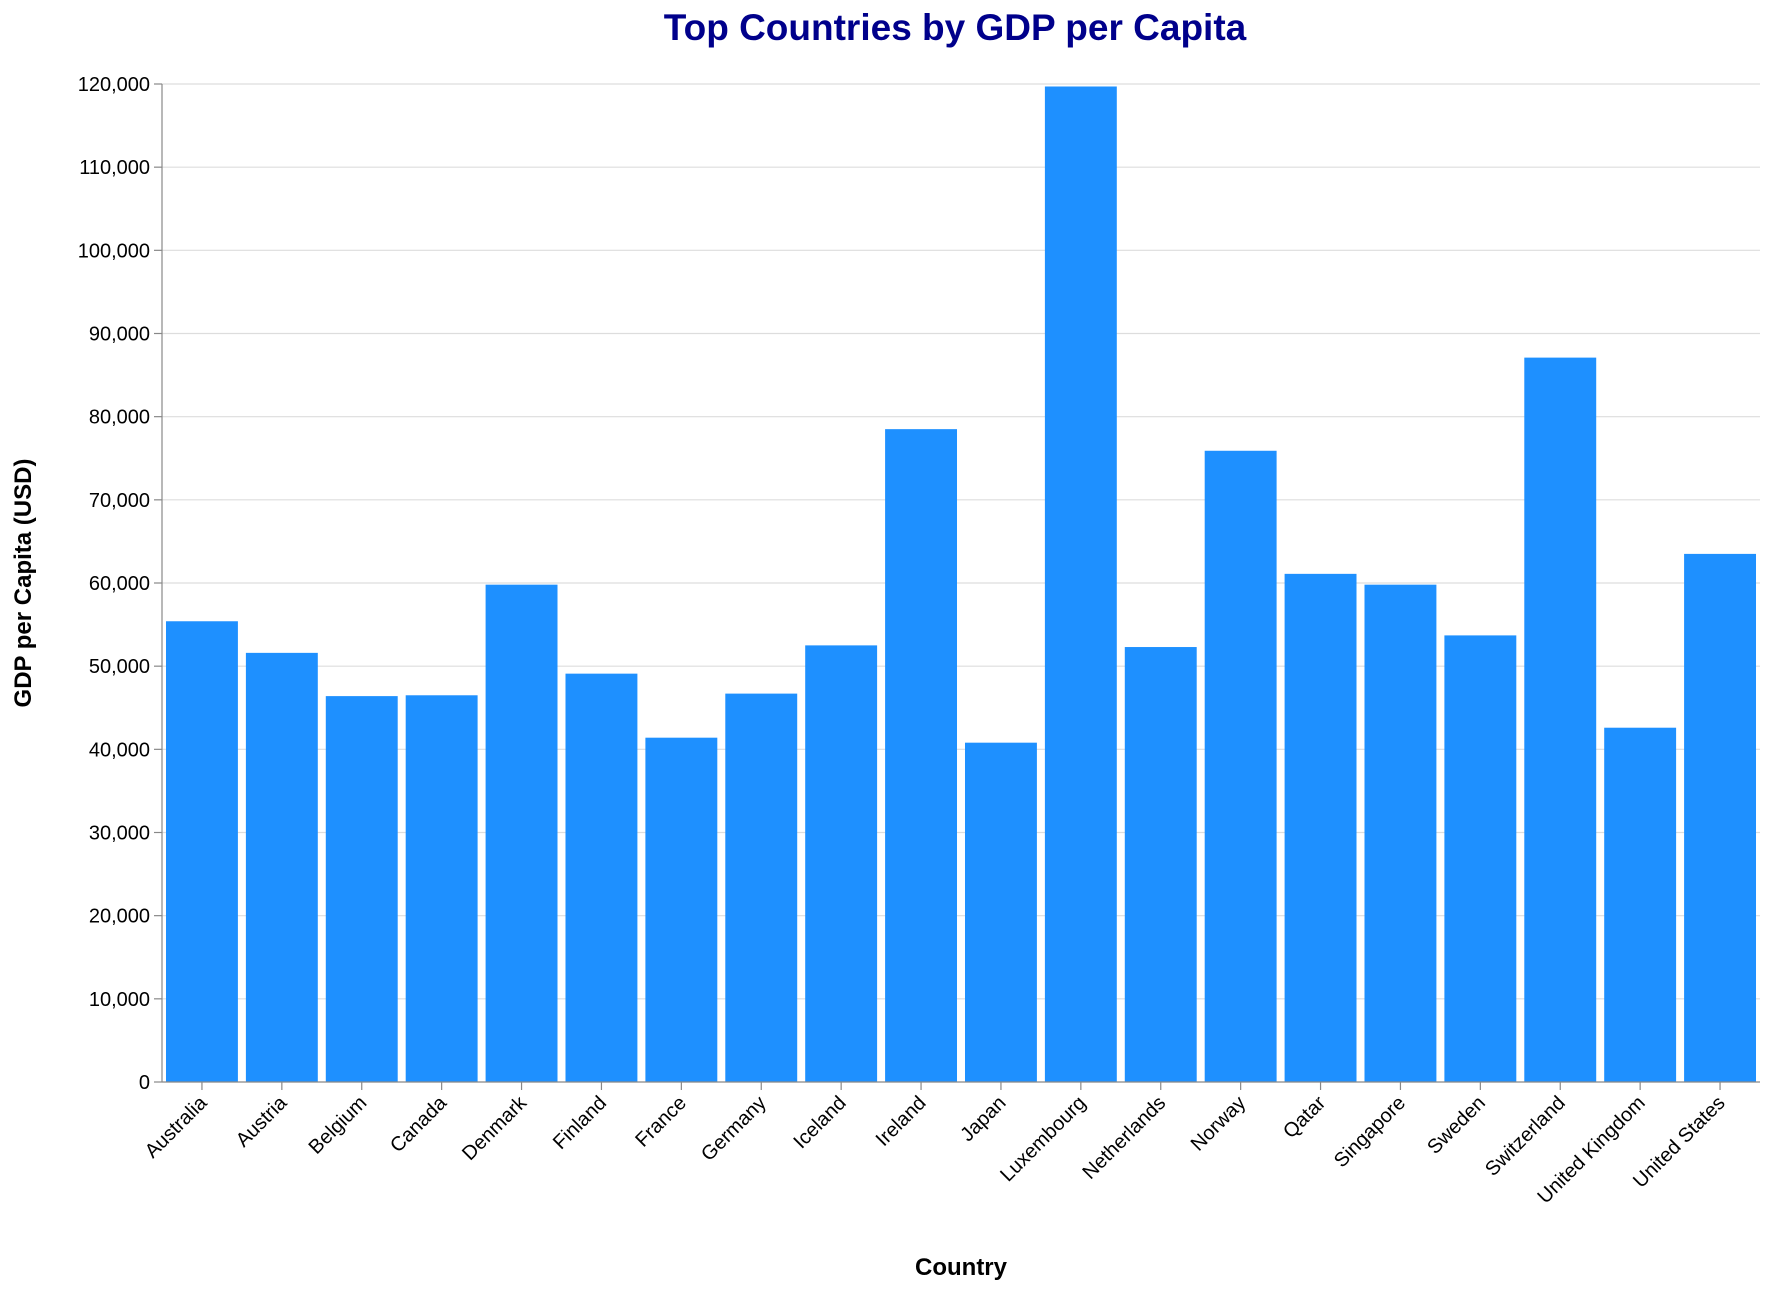 Image resolution: width=1770 pixels, height=1297 pixels. Describe the element at coordinates (144, 1083) in the screenshot. I see `y-tick-label: 0` at that location.